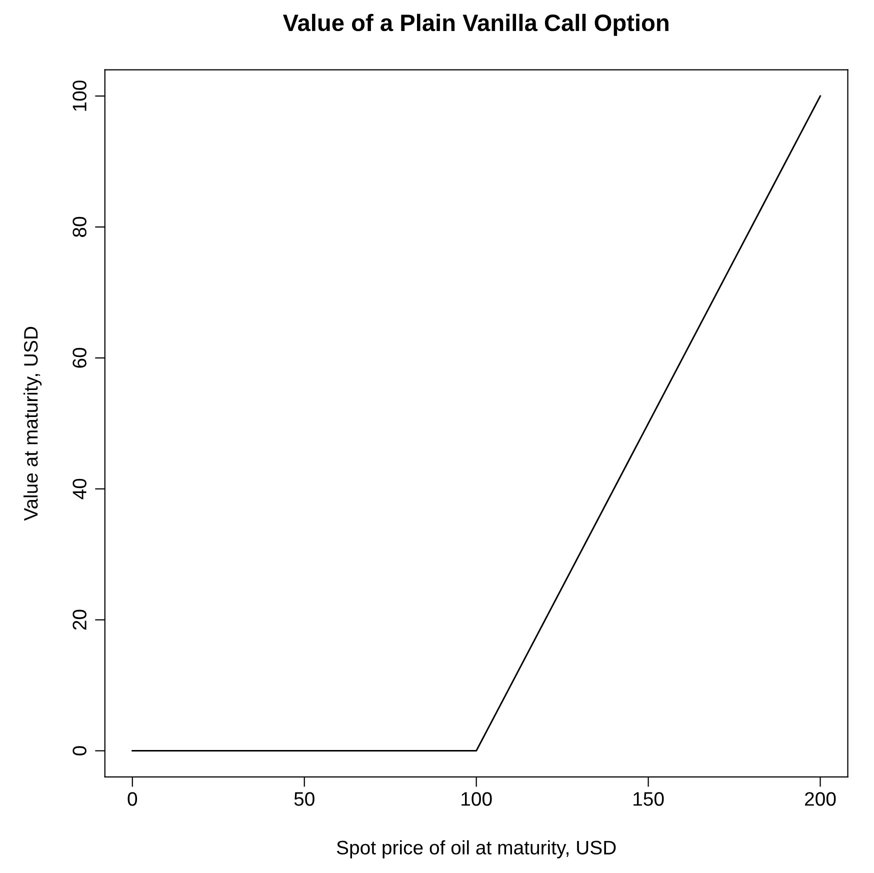 This screenshot has height=873, width=874. What do you see at coordinates (475, 25) in the screenshot?
I see `chart-title: Value of a Plain Vanilla Call Option` at bounding box center [475, 25].